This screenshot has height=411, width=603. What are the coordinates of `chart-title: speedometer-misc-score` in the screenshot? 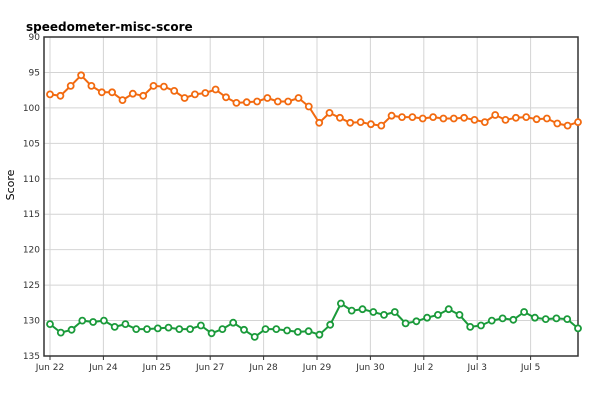 It's located at (109, 27).